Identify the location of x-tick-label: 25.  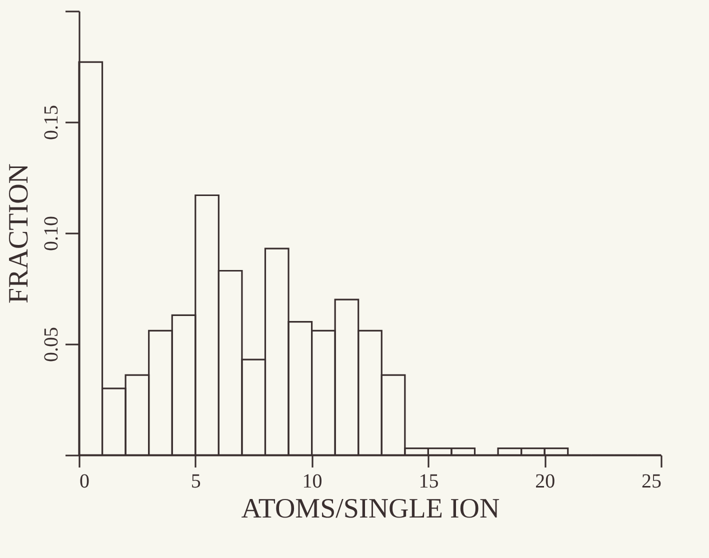
(652, 481).